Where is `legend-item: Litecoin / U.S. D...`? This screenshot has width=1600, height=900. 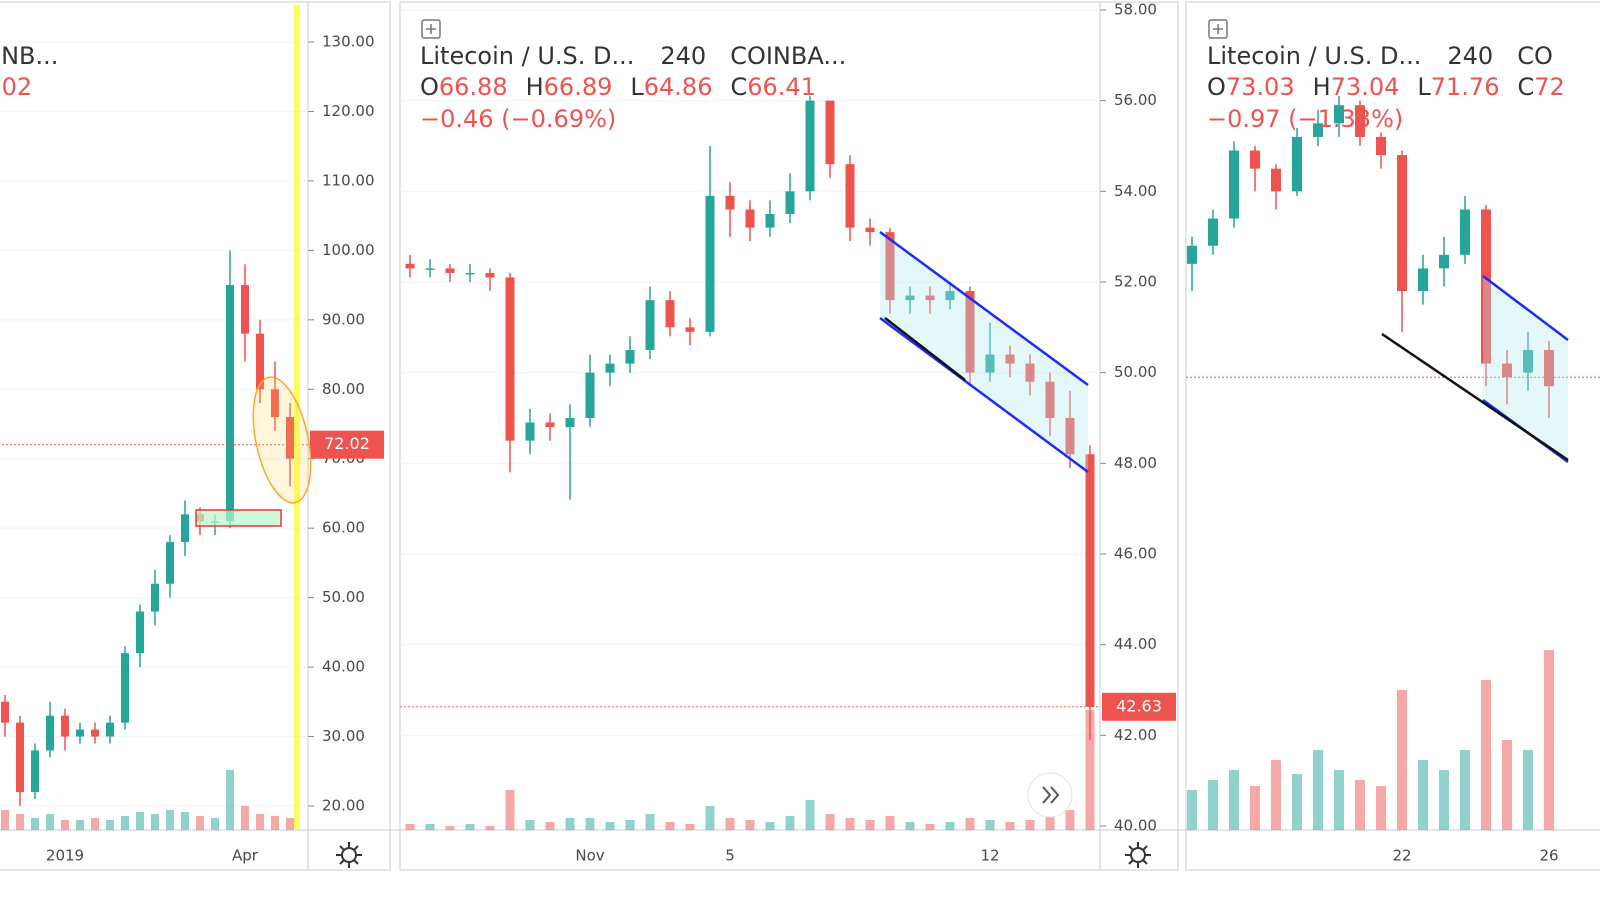
legend-item: Litecoin / U.S. D... is located at coordinates (527, 56).